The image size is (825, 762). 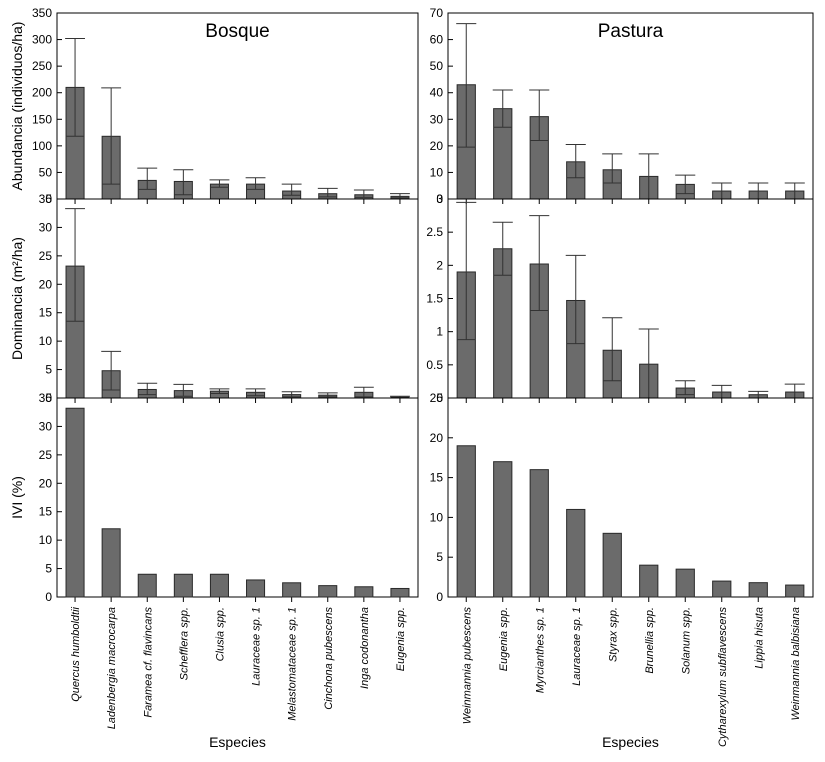 What do you see at coordinates (42, 66) in the screenshot?
I see `y-tick-label: 250` at bounding box center [42, 66].